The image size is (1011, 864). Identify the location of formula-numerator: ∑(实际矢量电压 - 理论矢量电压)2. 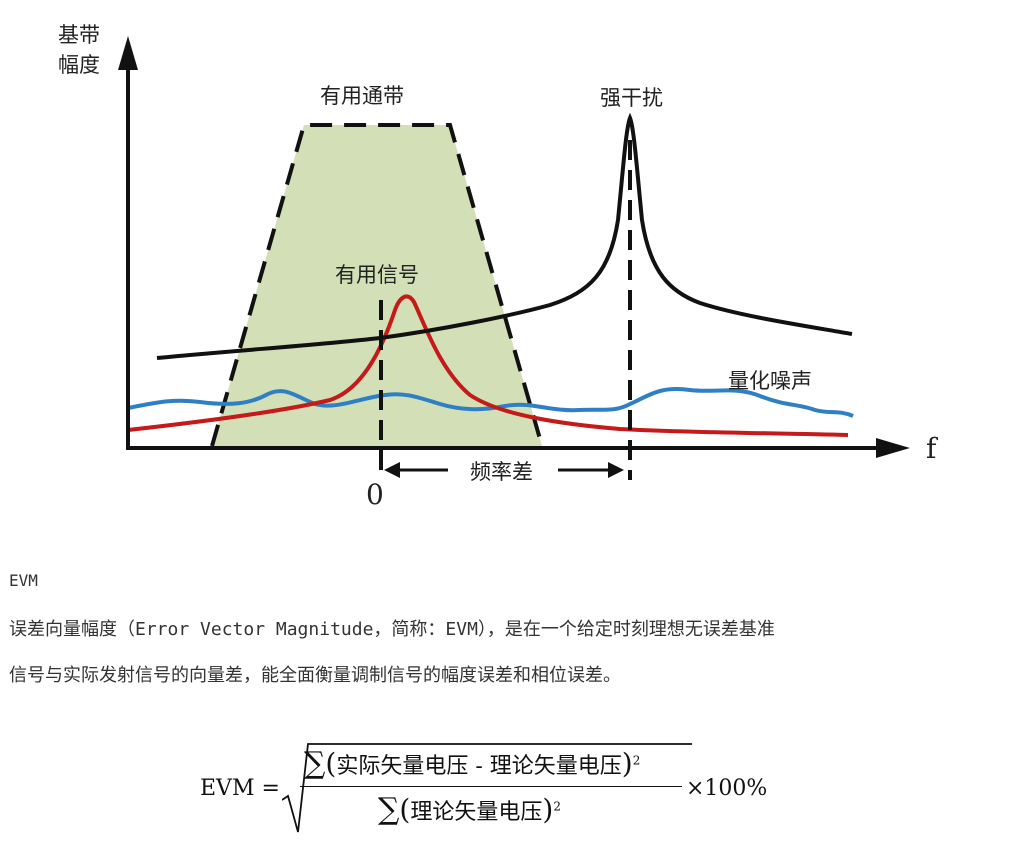
(472, 763).